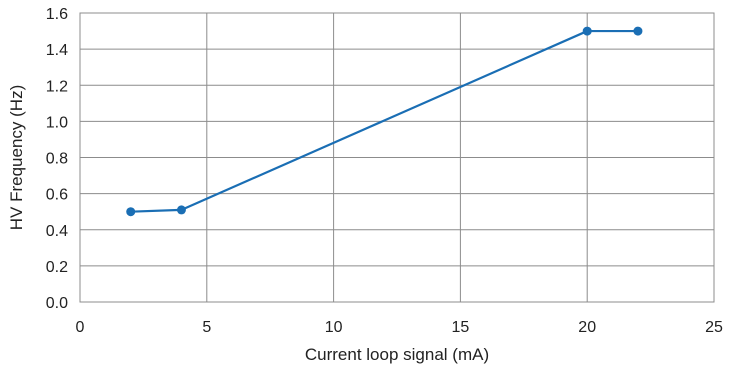  Describe the element at coordinates (57, 86) in the screenshot. I see `y-tick-label: 1.2` at that location.